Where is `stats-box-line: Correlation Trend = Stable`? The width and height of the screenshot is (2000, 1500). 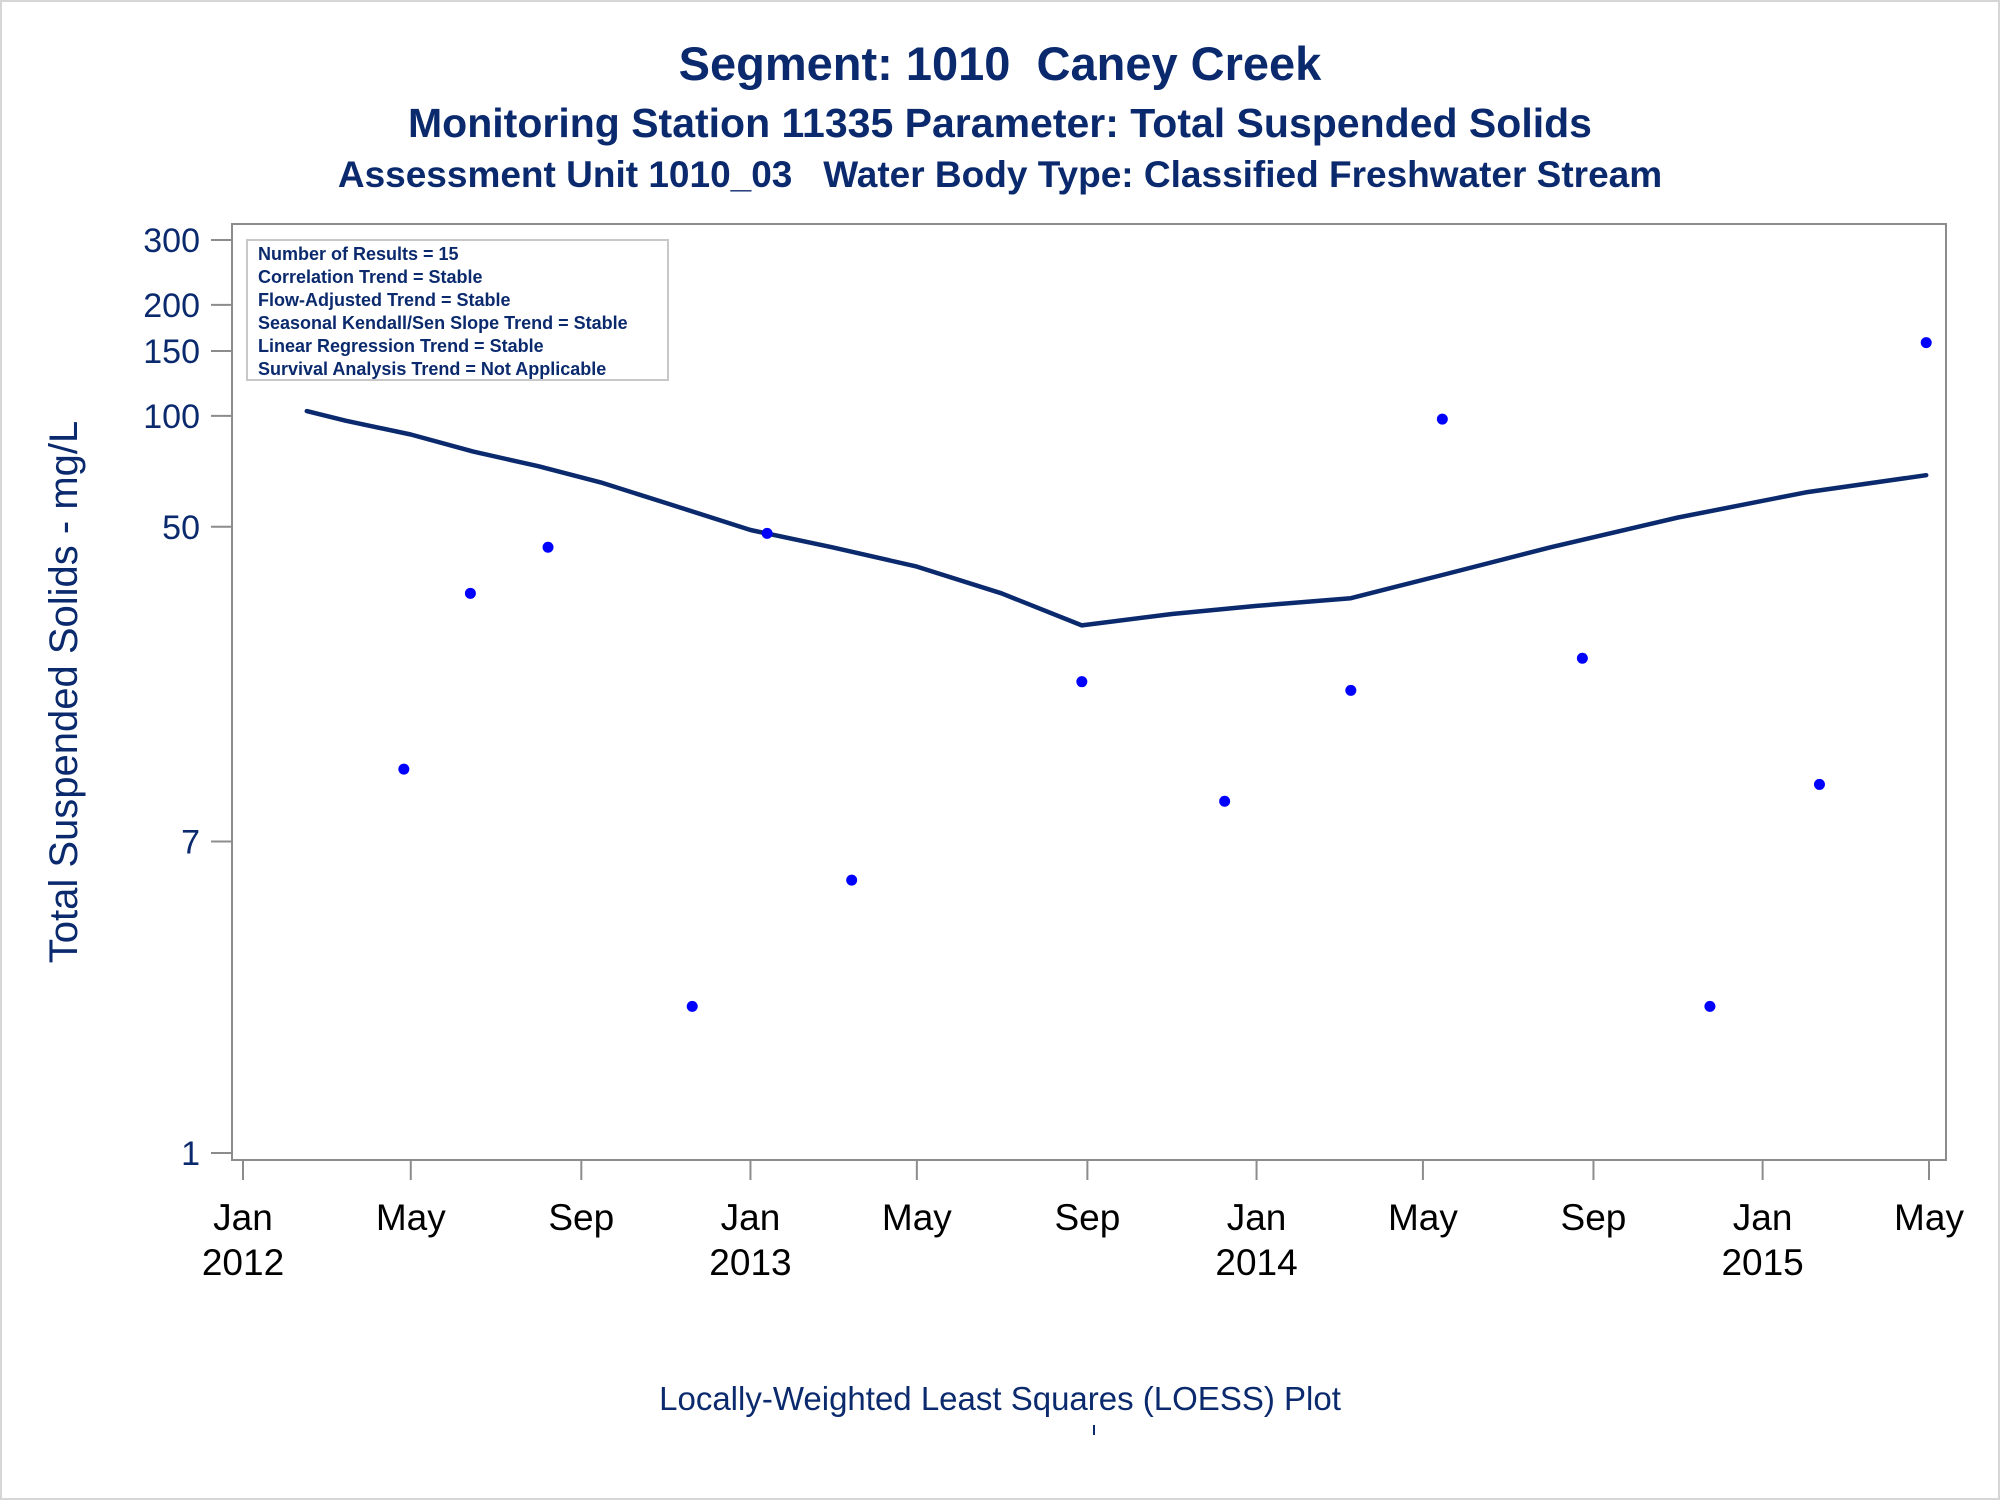
stats-box-line: Correlation Trend = Stable is located at coordinates (370, 277).